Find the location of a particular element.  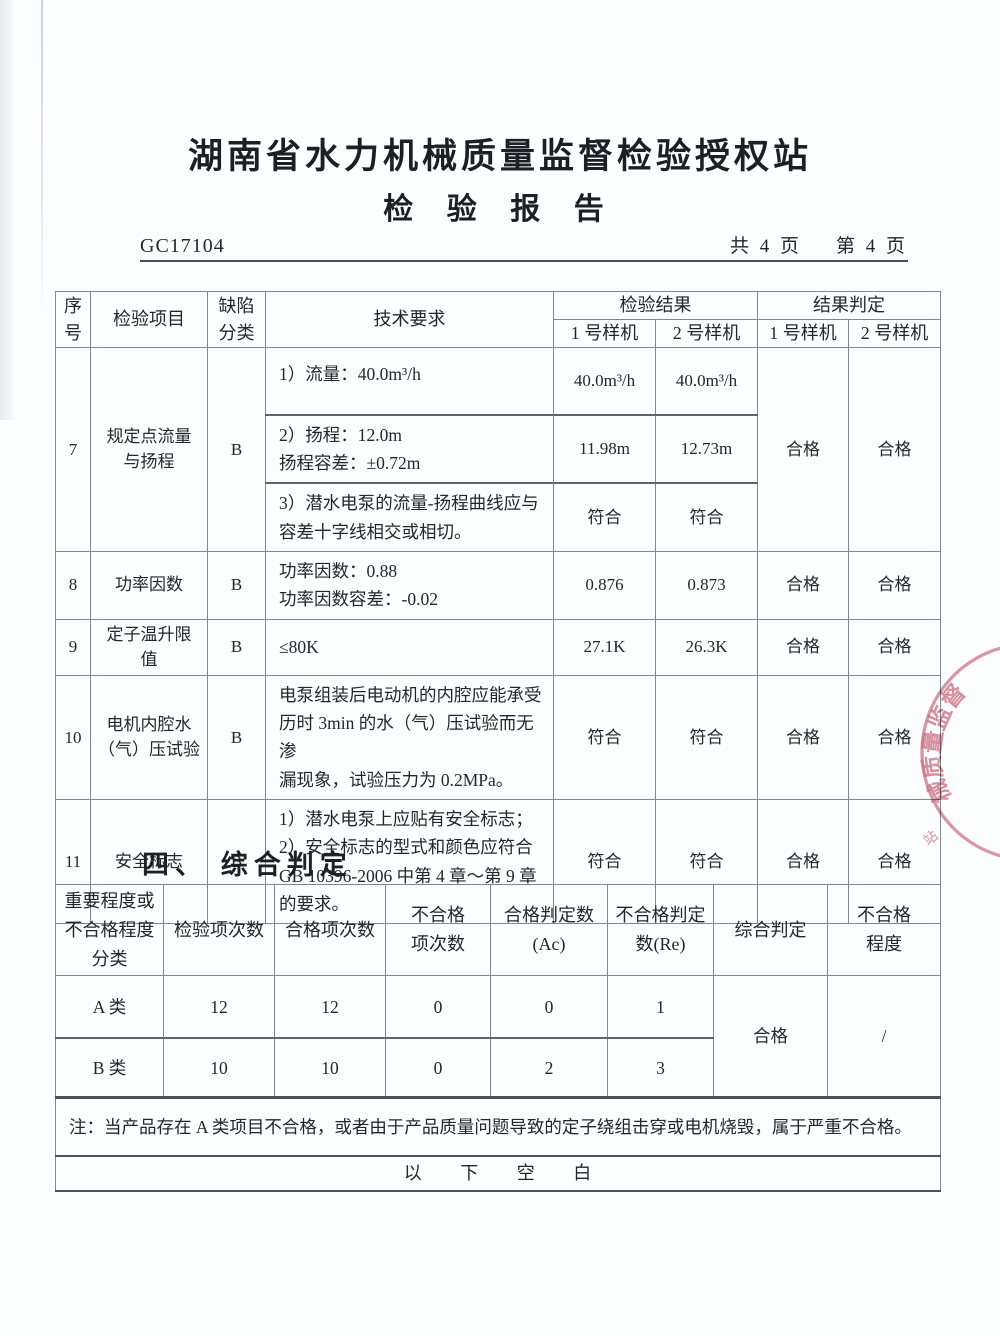

summary-row-class-a: A 类 12 12 0 0 1 合格 / is located at coordinates (498, 1037).